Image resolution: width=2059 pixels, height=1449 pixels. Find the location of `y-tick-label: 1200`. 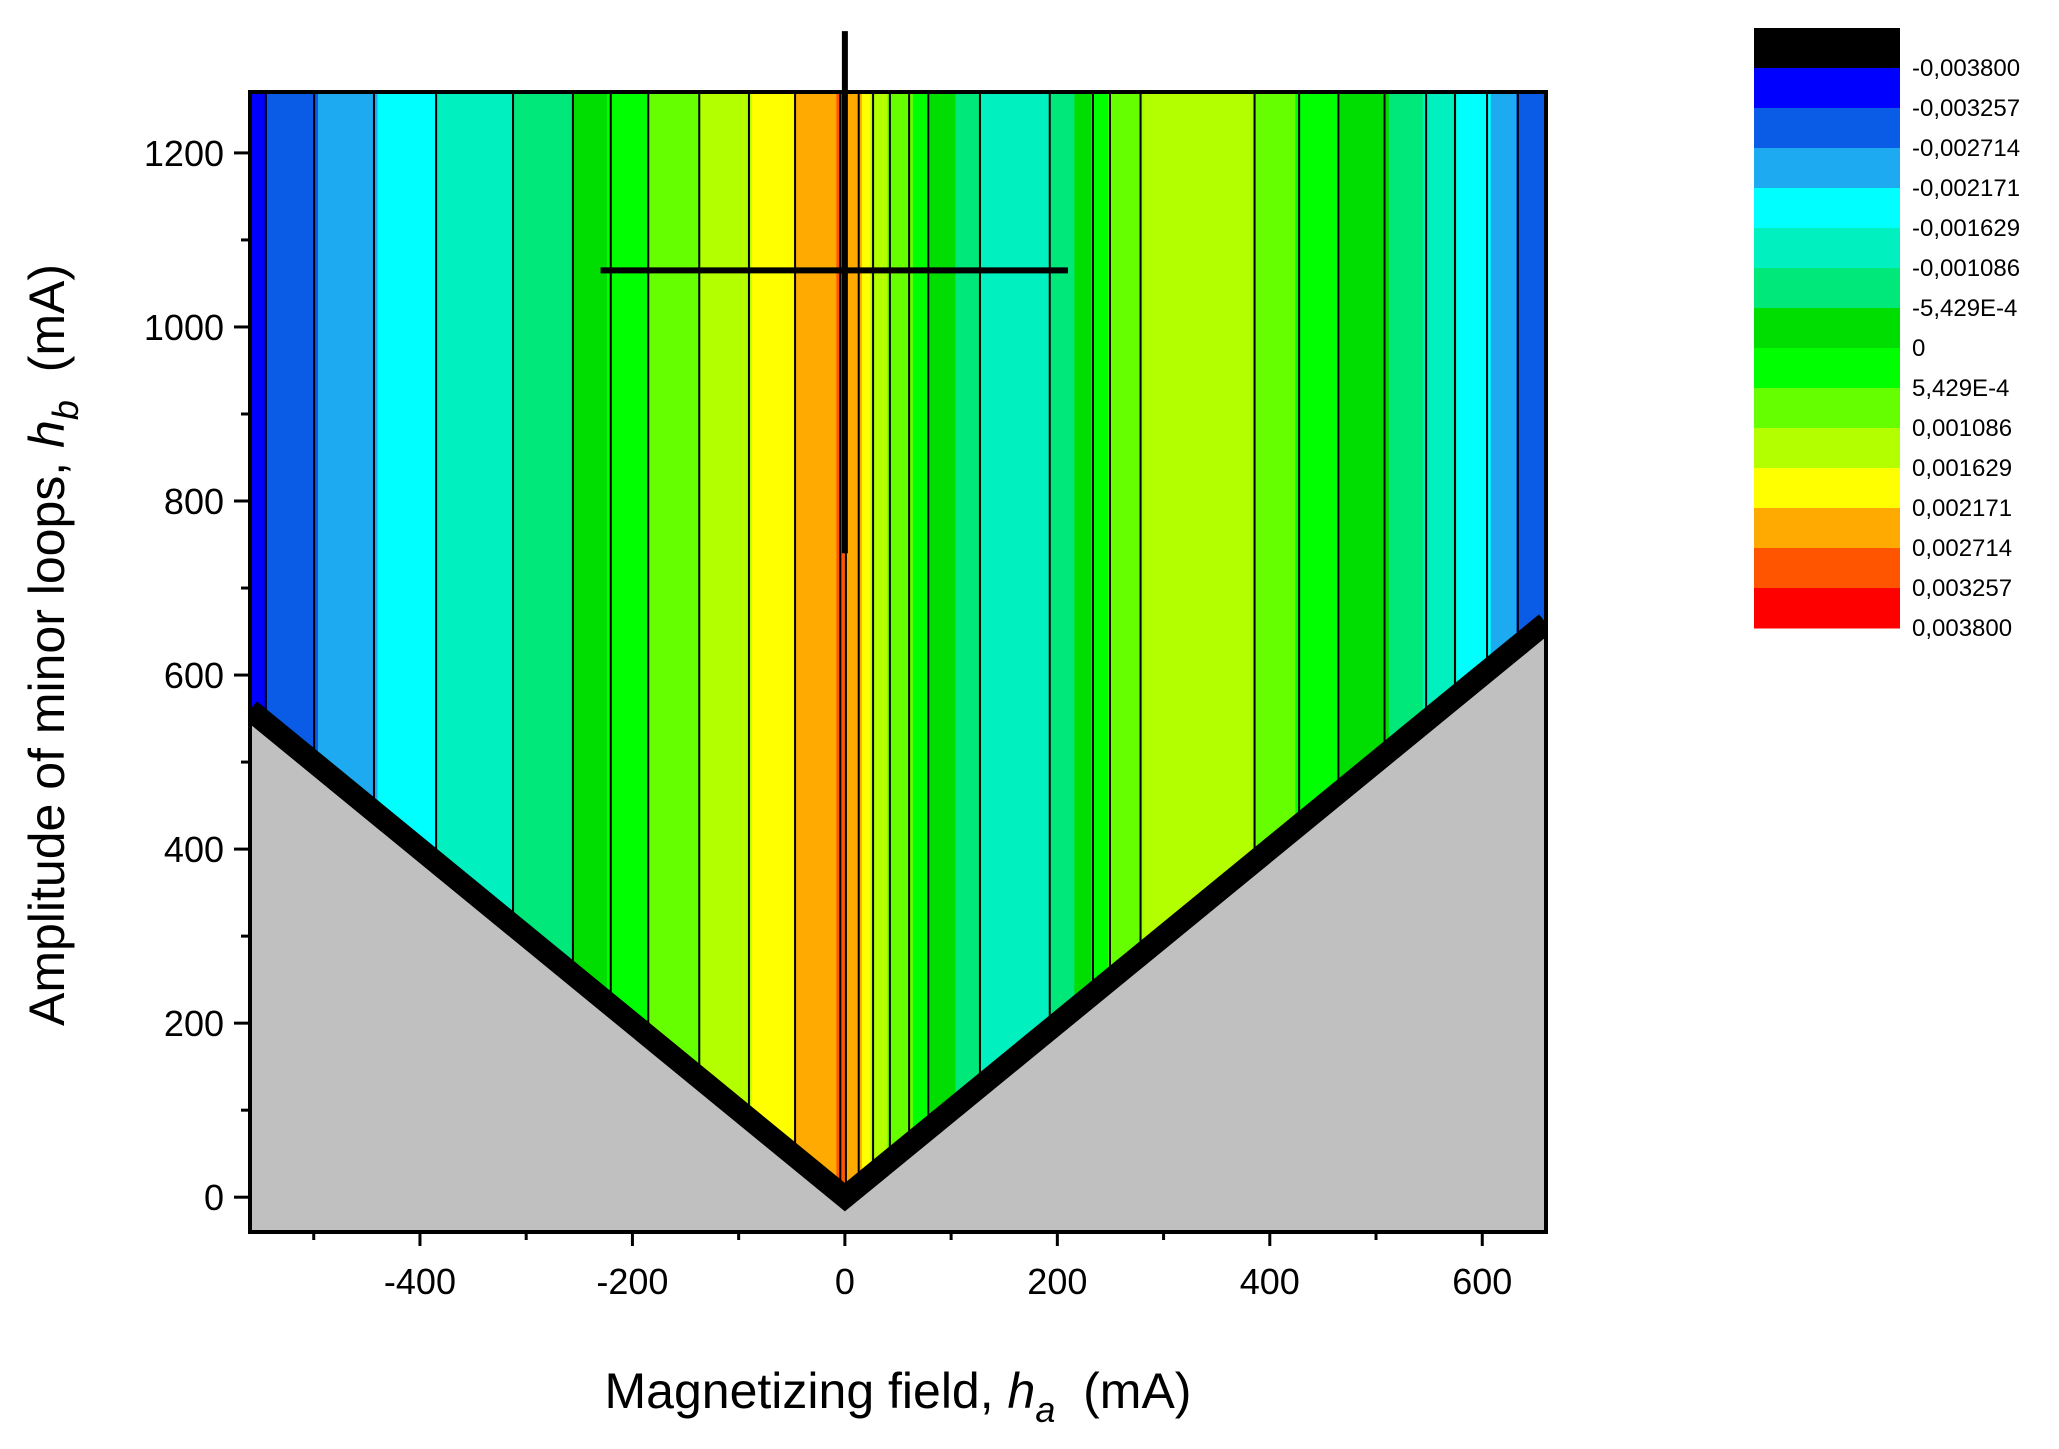

y-tick-label: 1200 is located at coordinates (184, 153).